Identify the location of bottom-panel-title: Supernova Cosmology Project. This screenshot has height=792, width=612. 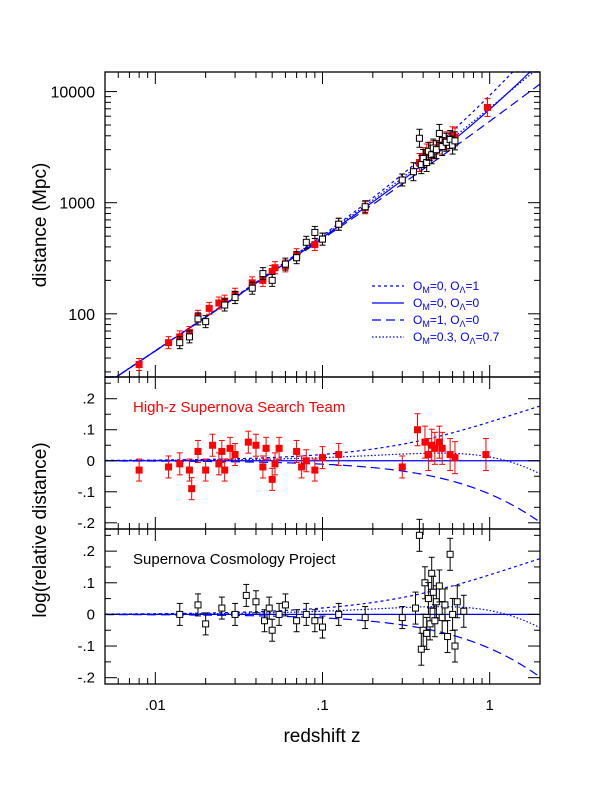
(234, 559).